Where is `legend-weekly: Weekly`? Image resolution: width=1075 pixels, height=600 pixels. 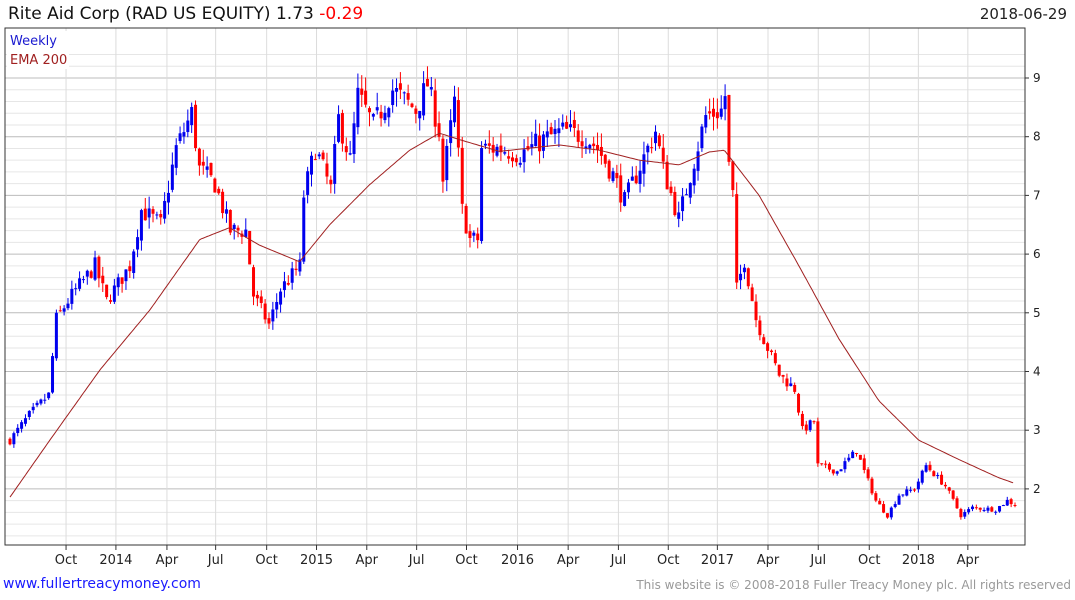
legend-weekly: Weekly is located at coordinates (33, 41).